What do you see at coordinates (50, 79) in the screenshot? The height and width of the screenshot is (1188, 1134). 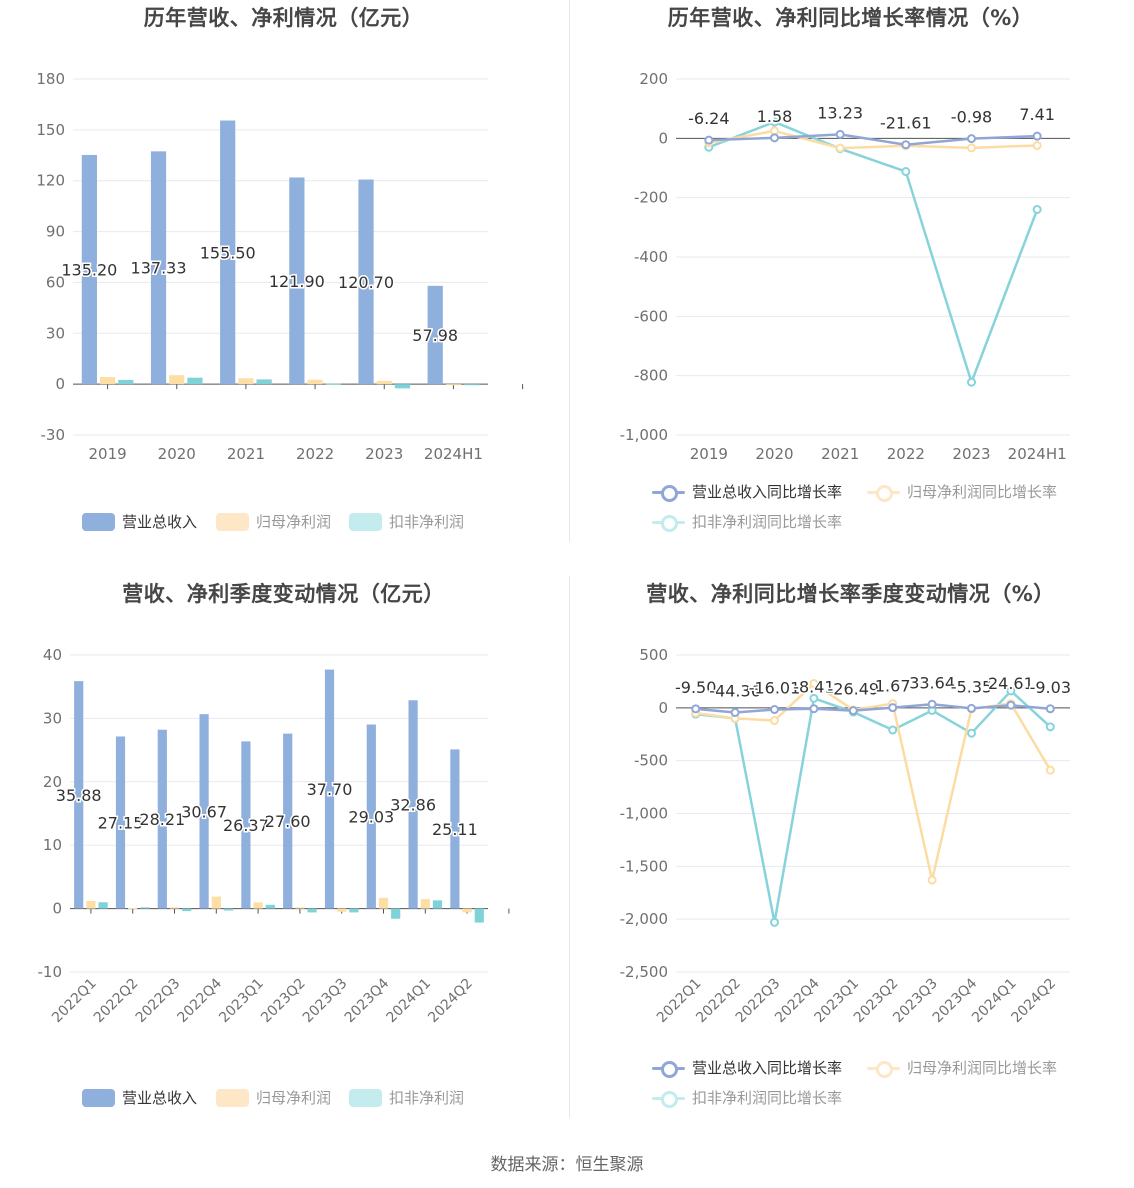 I see `y-tick-label: 180` at bounding box center [50, 79].